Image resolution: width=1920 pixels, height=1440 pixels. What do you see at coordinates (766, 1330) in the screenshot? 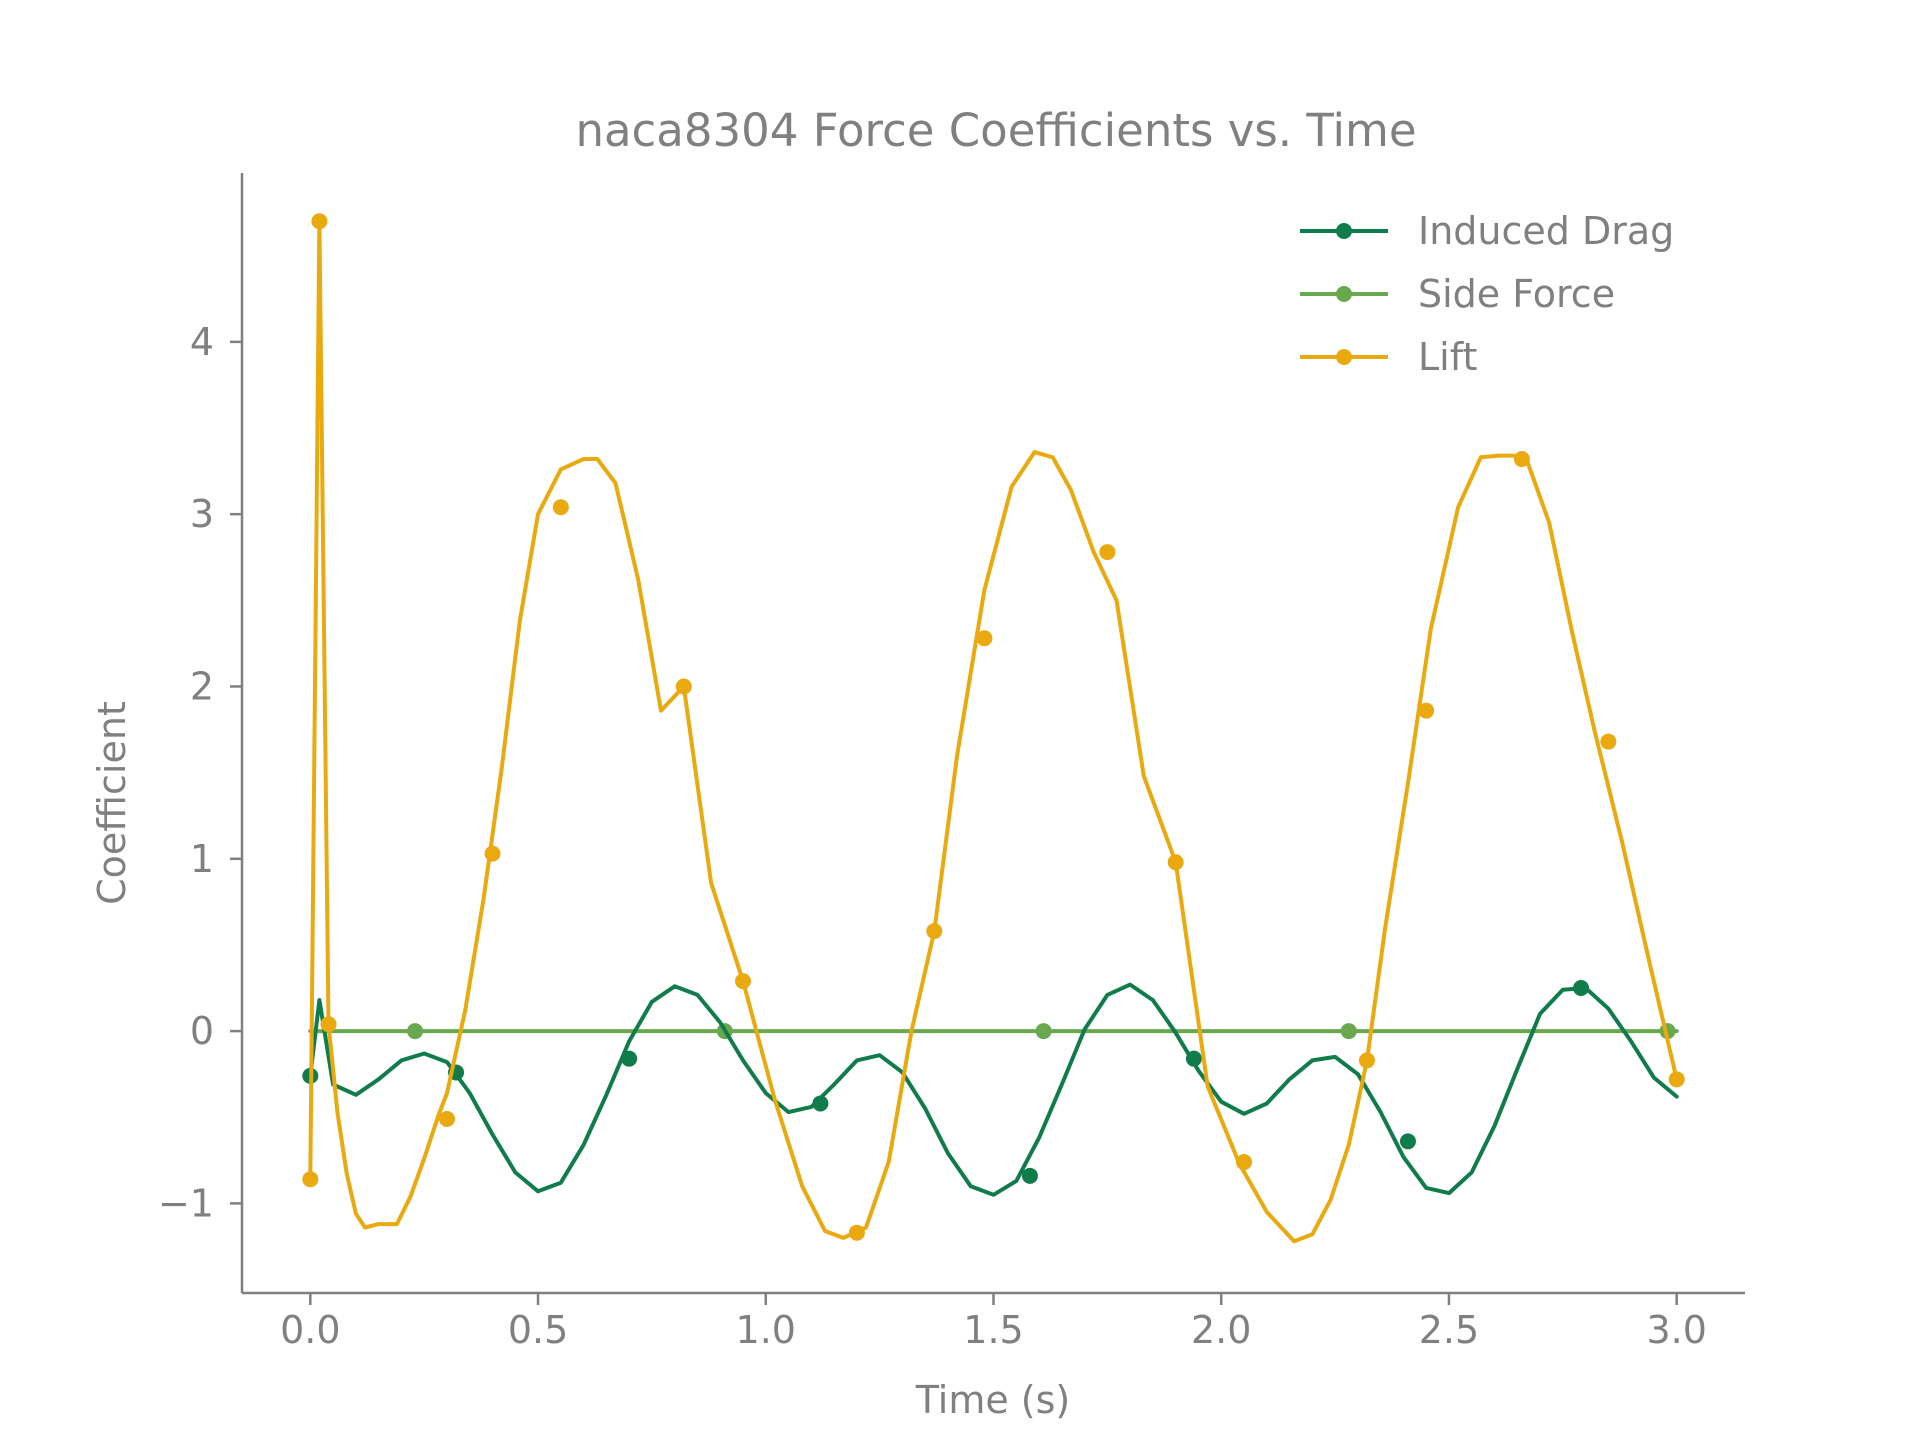
I see `x-tick-label: 1.0` at bounding box center [766, 1330].